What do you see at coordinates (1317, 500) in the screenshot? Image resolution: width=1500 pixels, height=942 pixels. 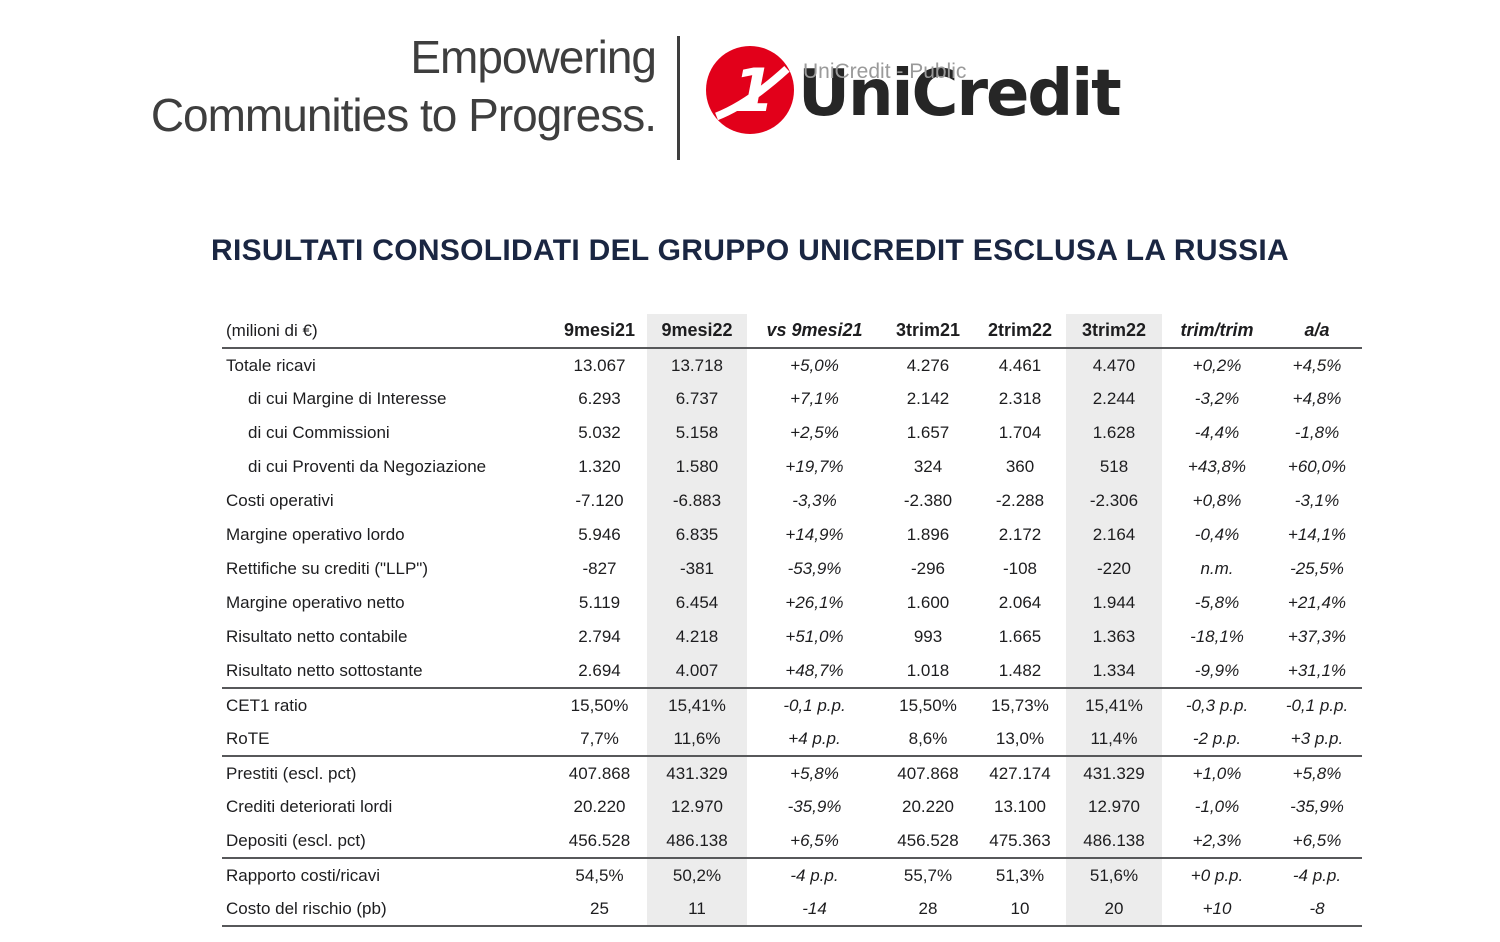 I see `value-cell: -3,1%` at bounding box center [1317, 500].